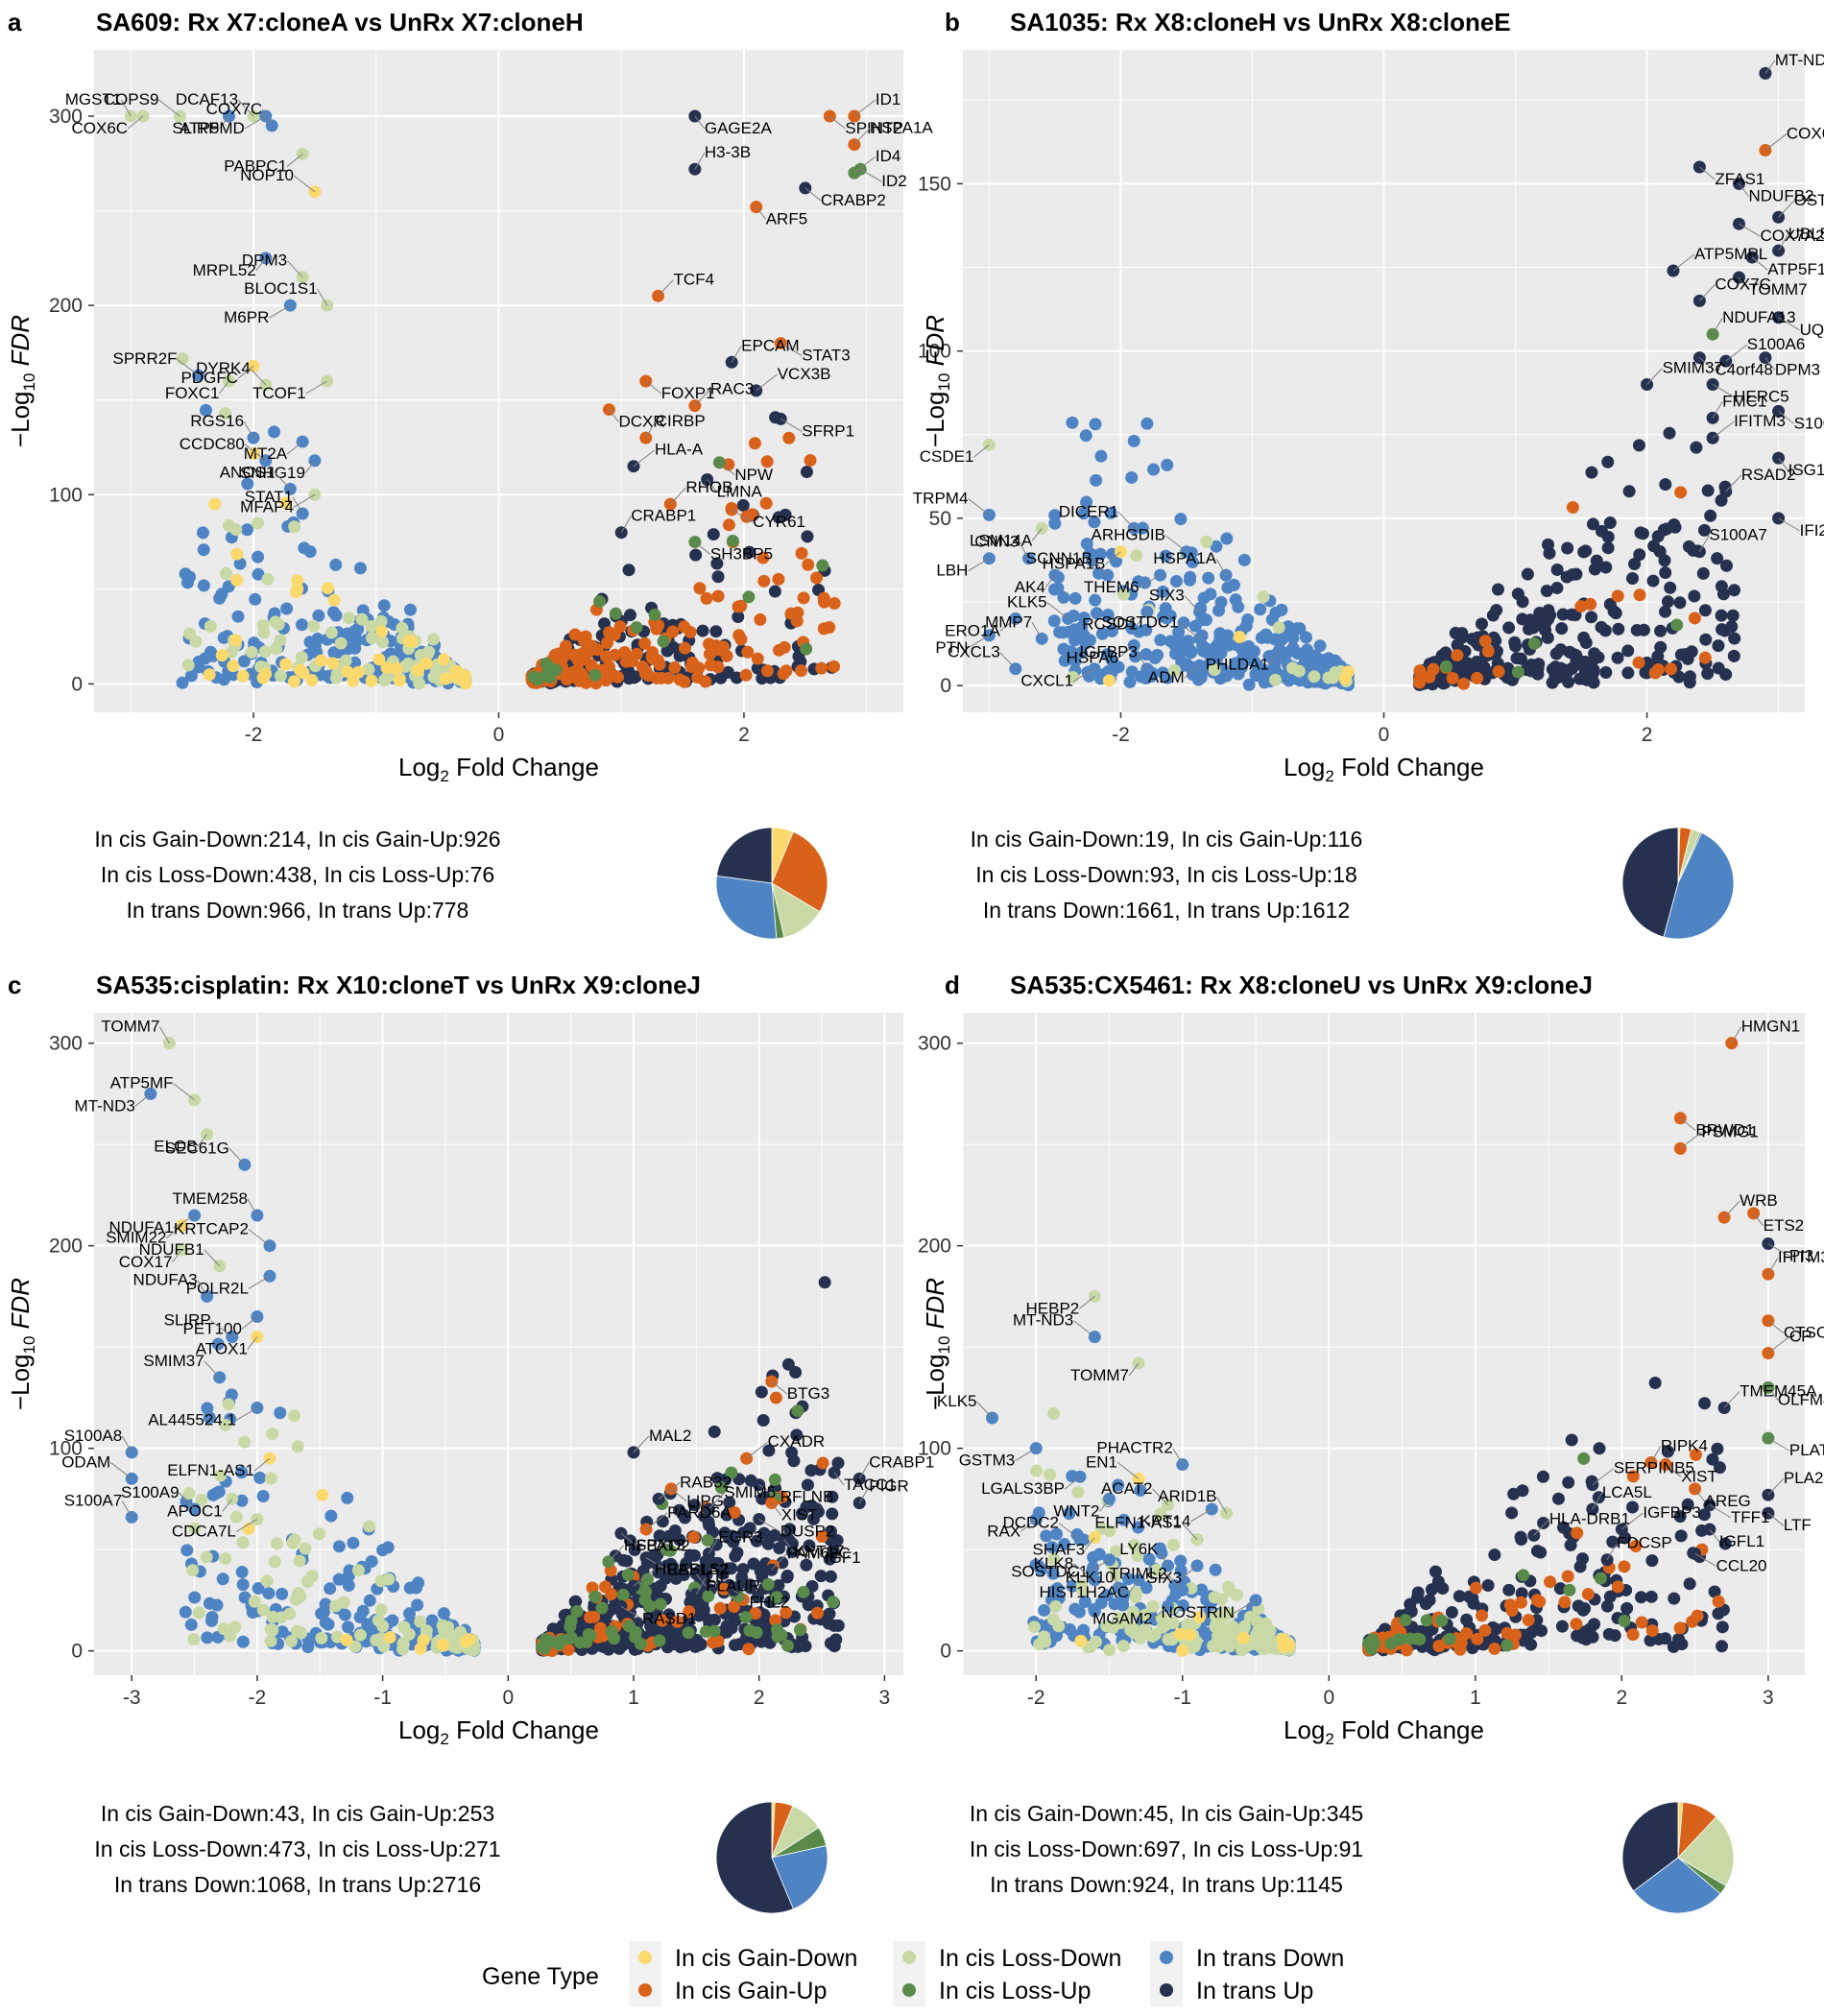 This screenshot has width=1824, height=2016. What do you see at coordinates (935, 184) in the screenshot?
I see `y-tick-label: 150` at bounding box center [935, 184].